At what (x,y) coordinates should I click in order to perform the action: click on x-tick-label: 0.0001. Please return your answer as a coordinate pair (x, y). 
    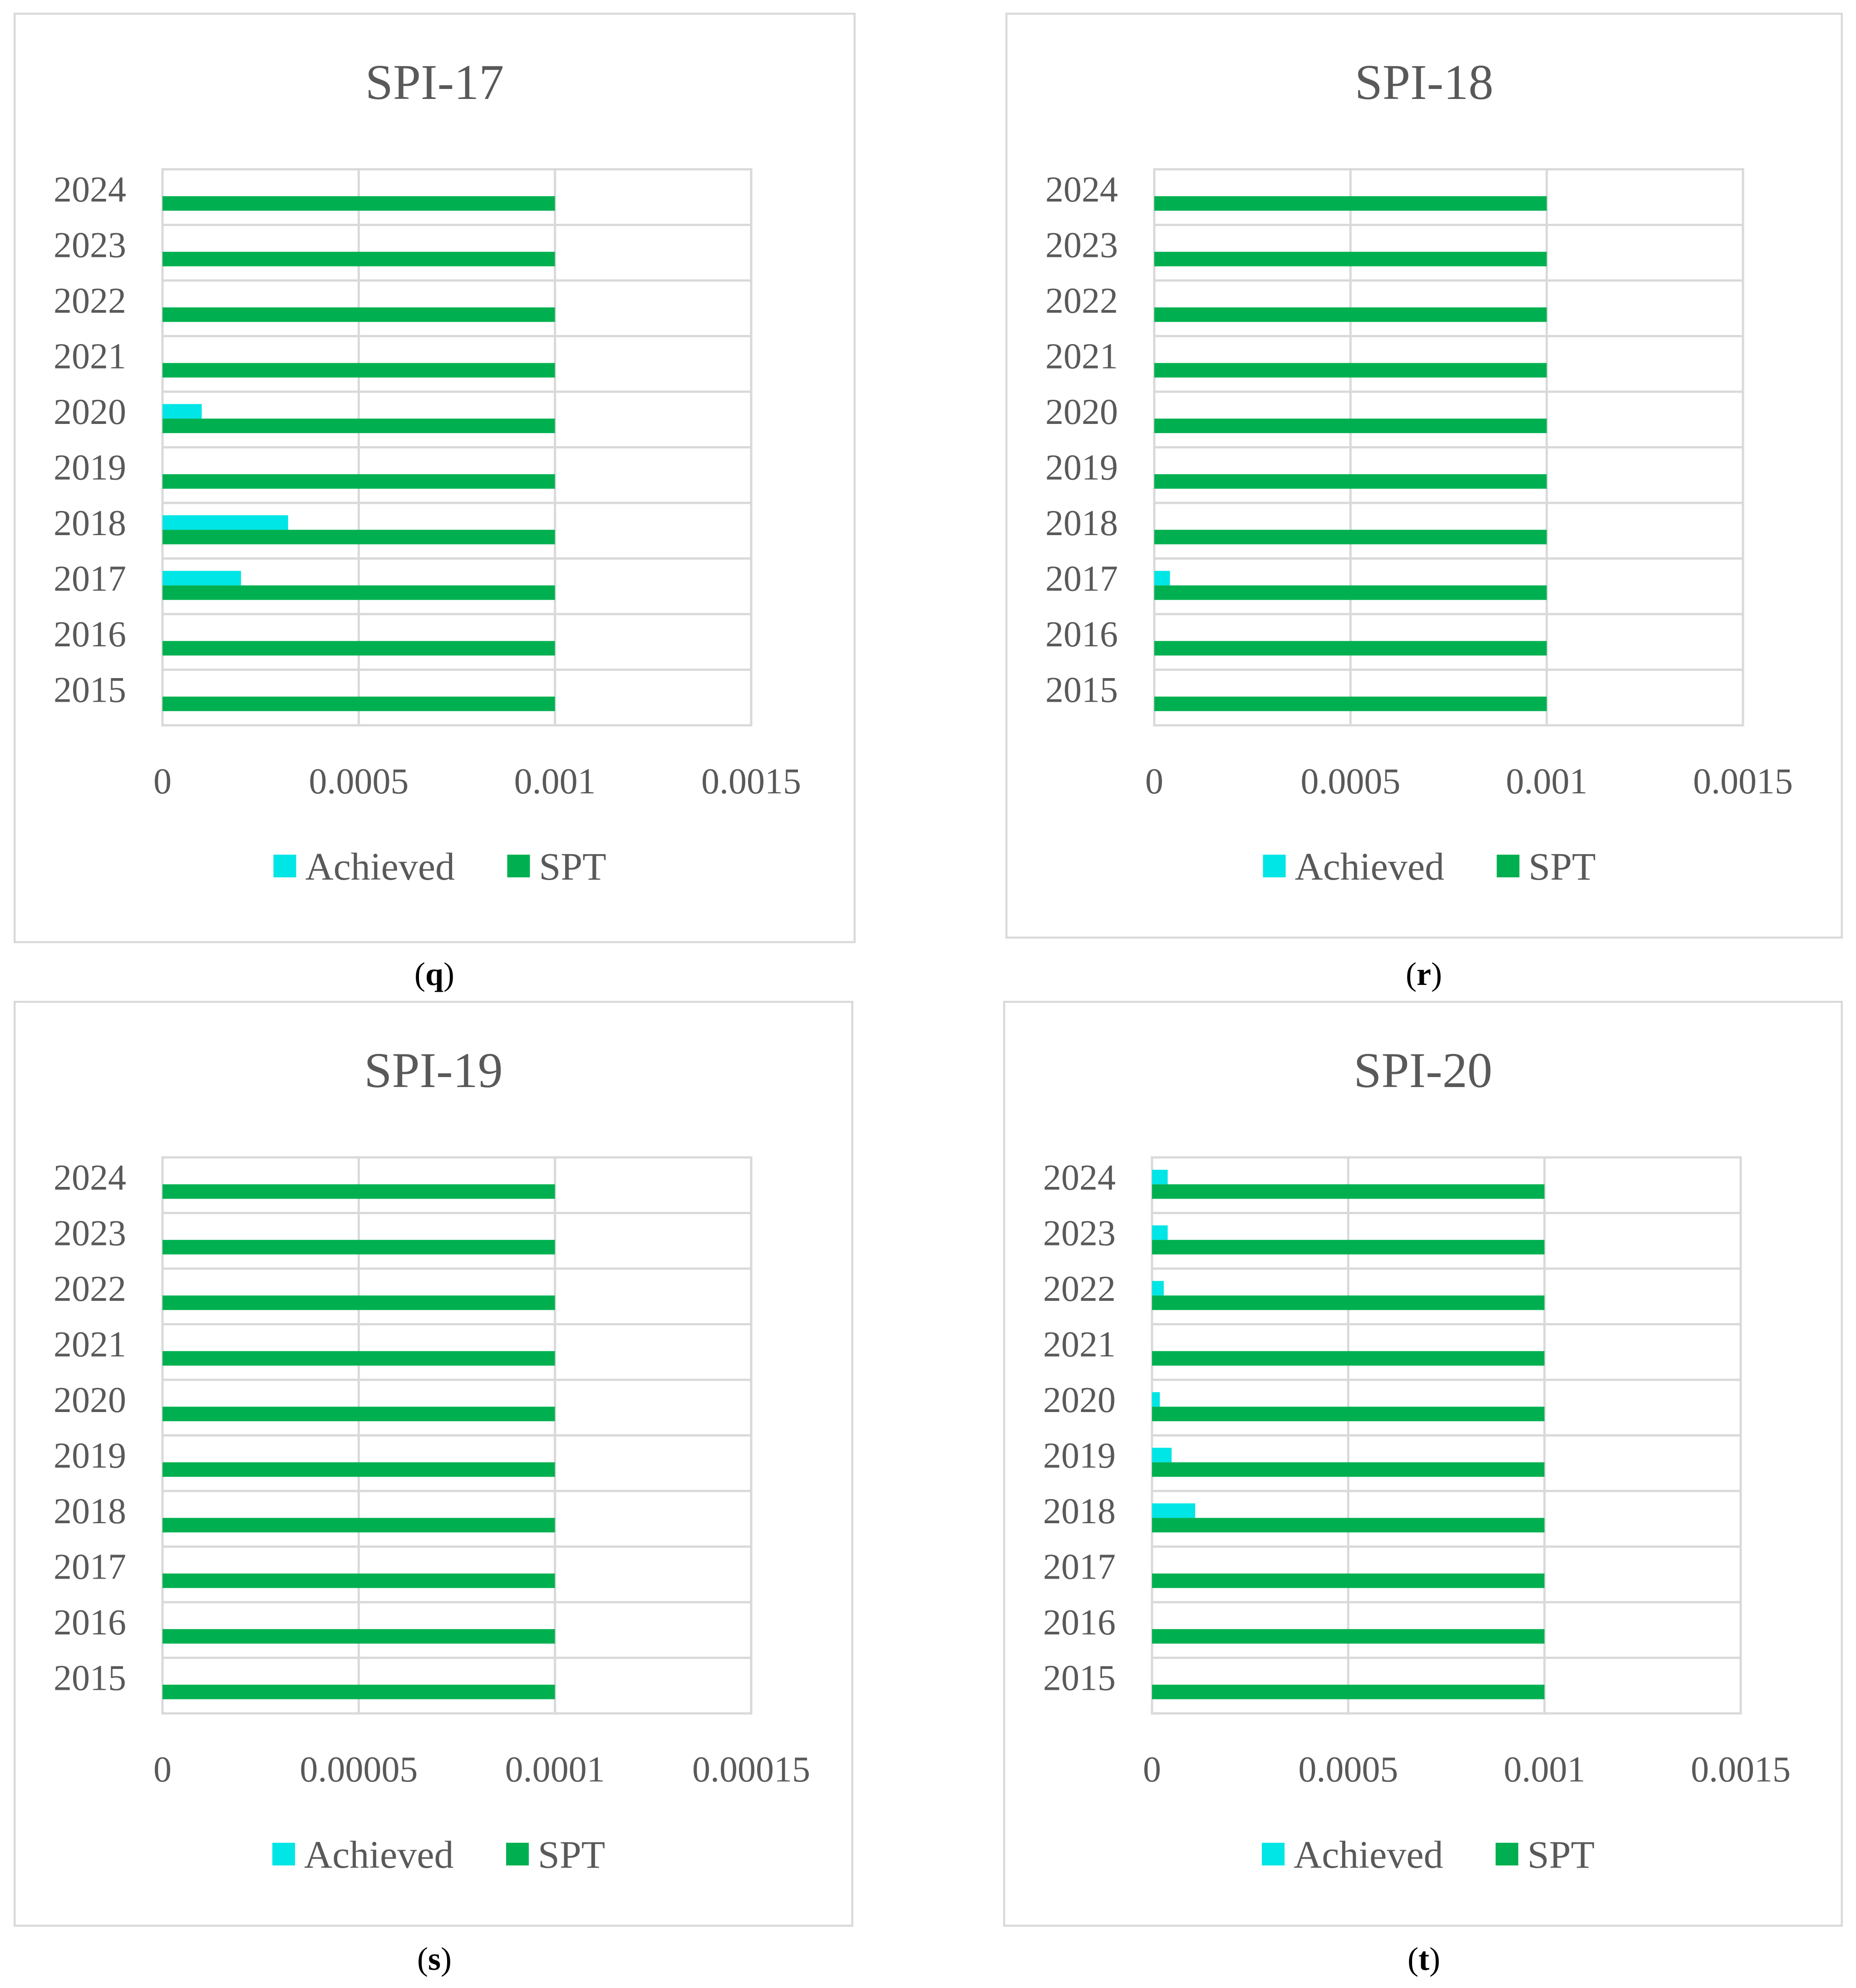
    Looking at the image, I should click on (555, 1770).